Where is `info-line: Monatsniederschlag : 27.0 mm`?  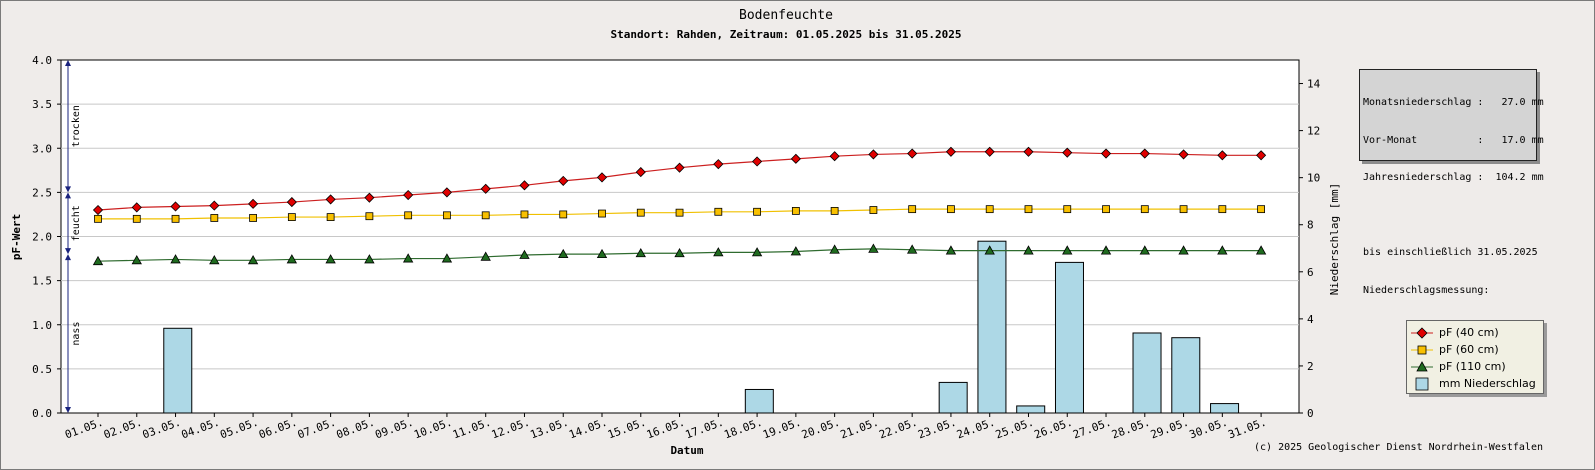 info-line: Monatsniederschlag : 27.0 mm is located at coordinates (1453, 102).